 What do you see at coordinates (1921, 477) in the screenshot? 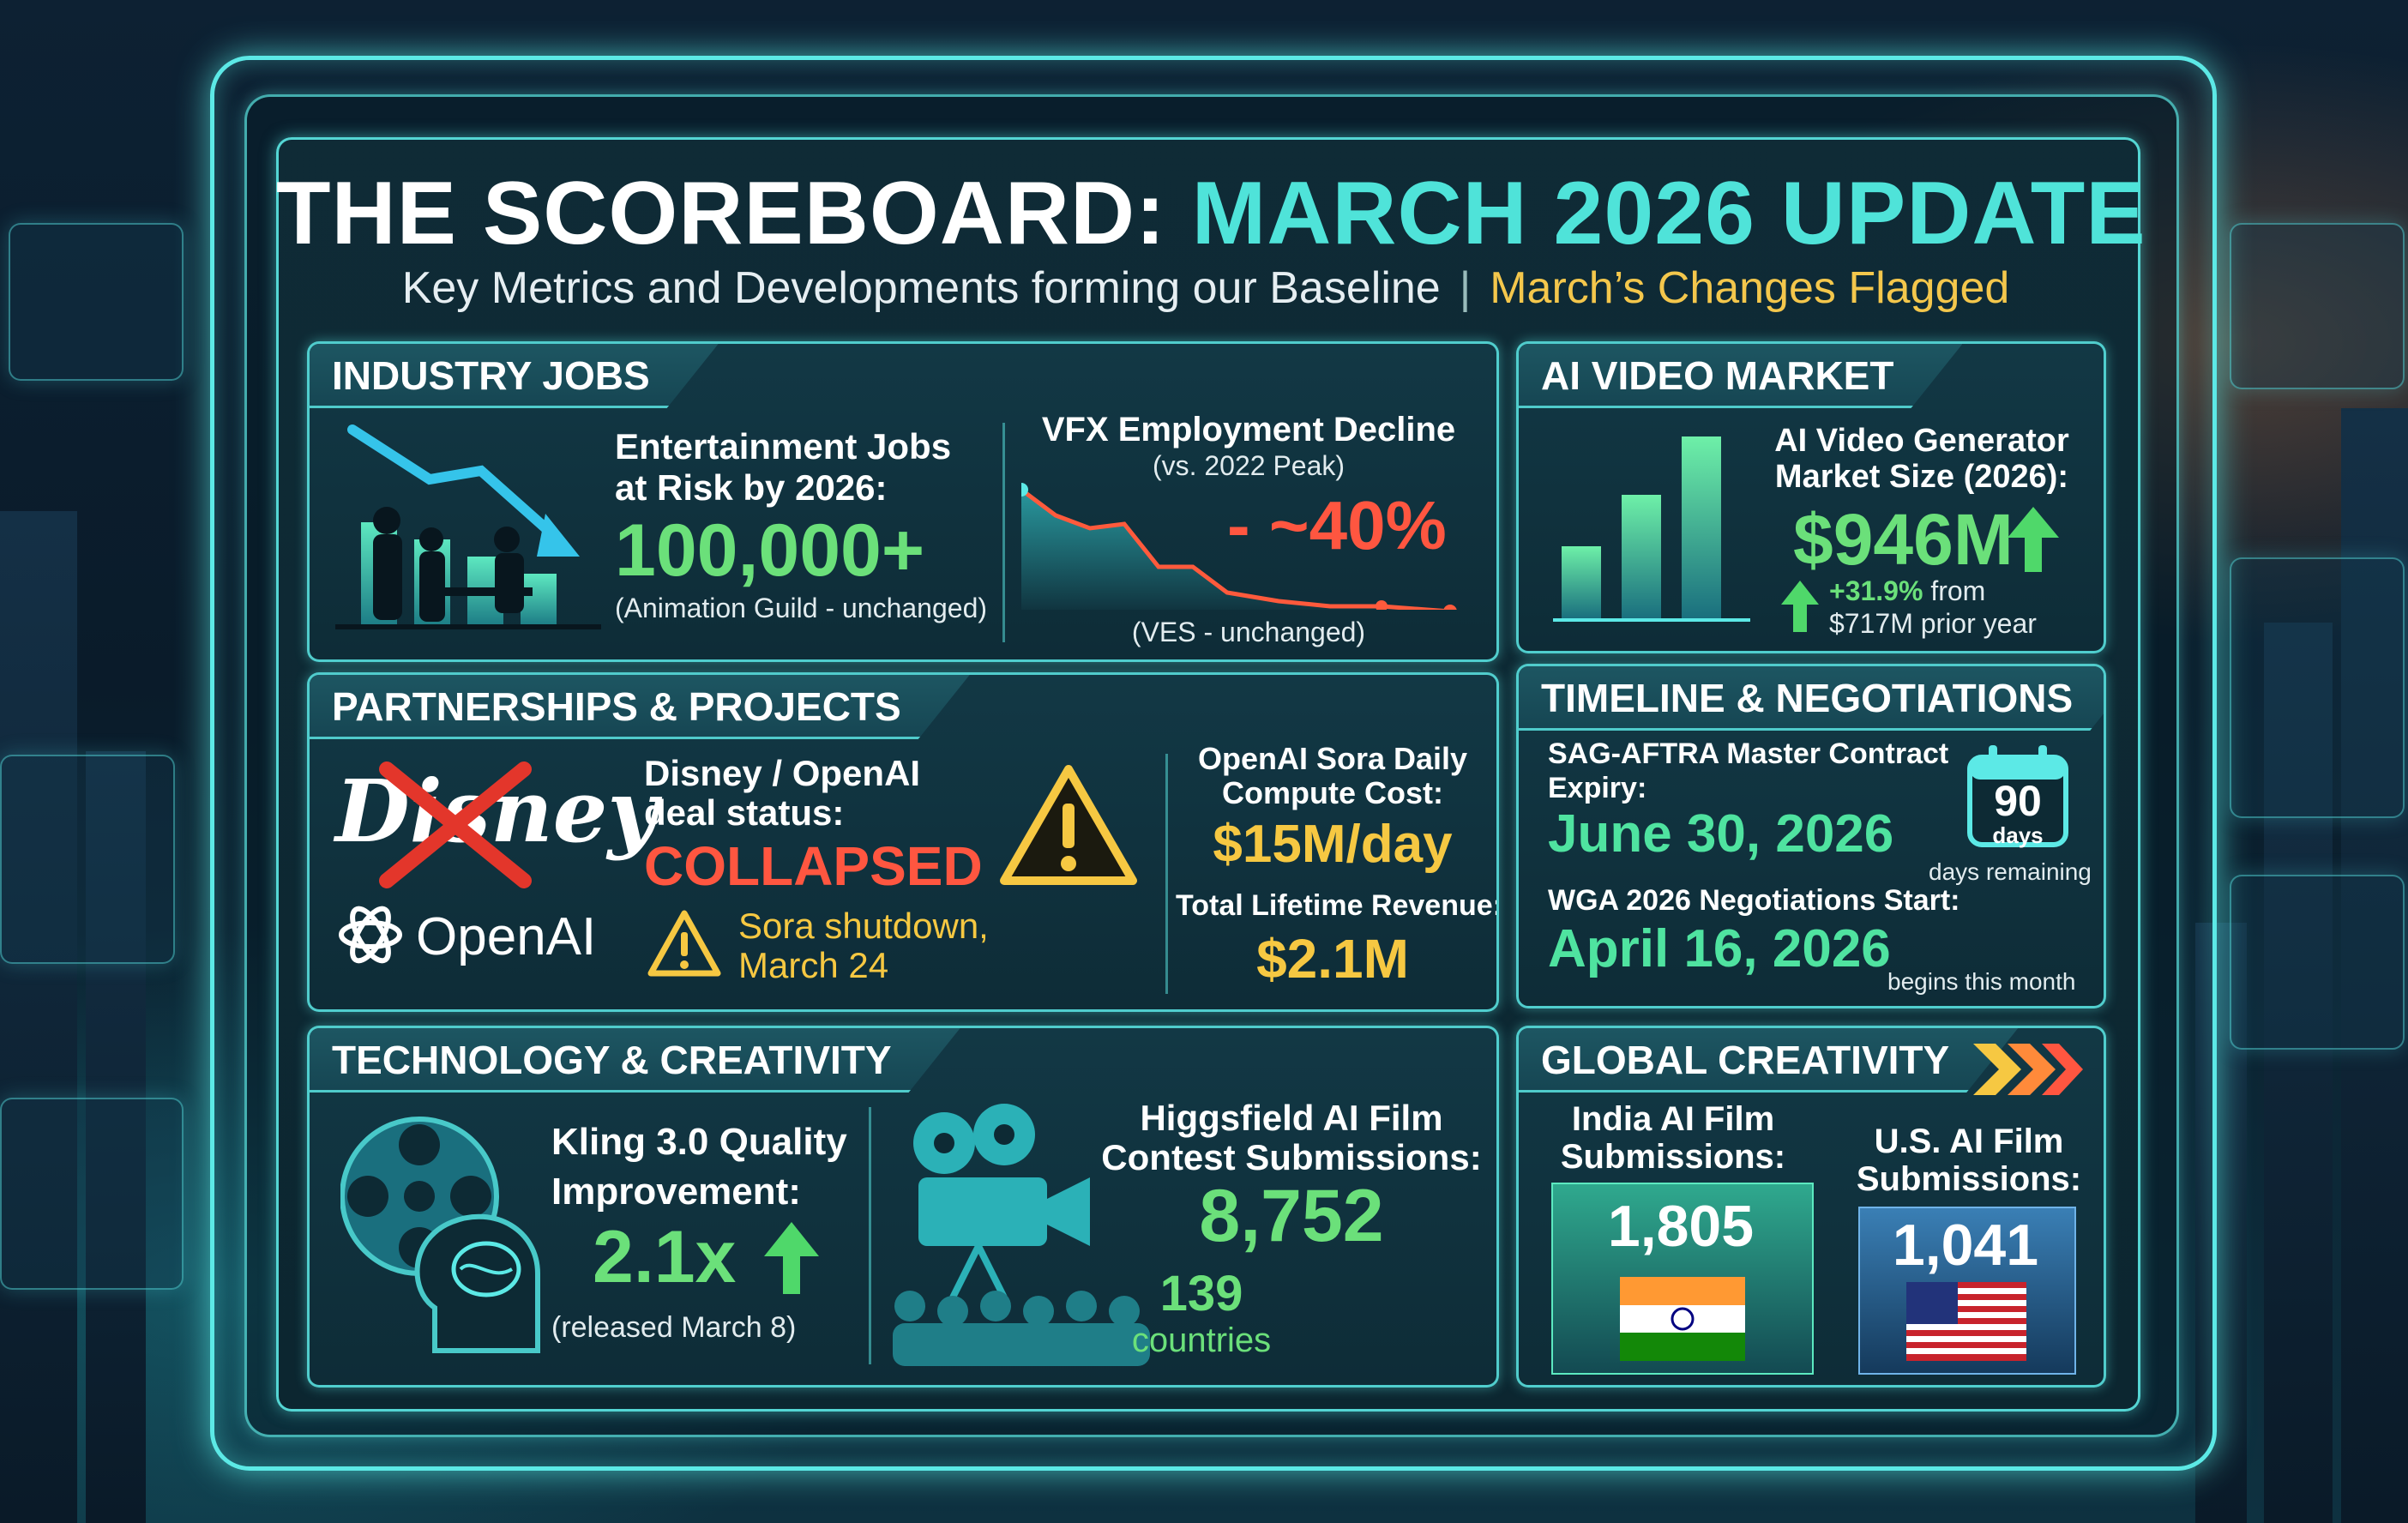
I see `market-label-line: Market Size (2026):` at bounding box center [1921, 477].